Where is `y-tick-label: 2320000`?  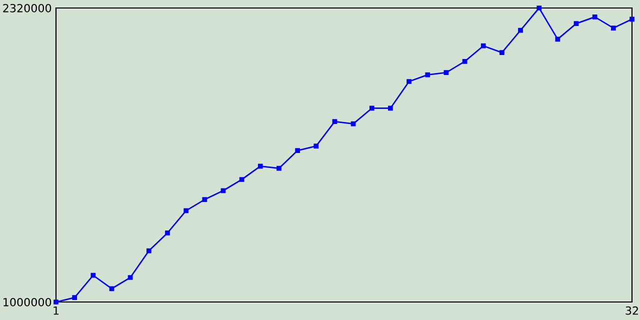 y-tick-label: 2320000 is located at coordinates (27, 8).